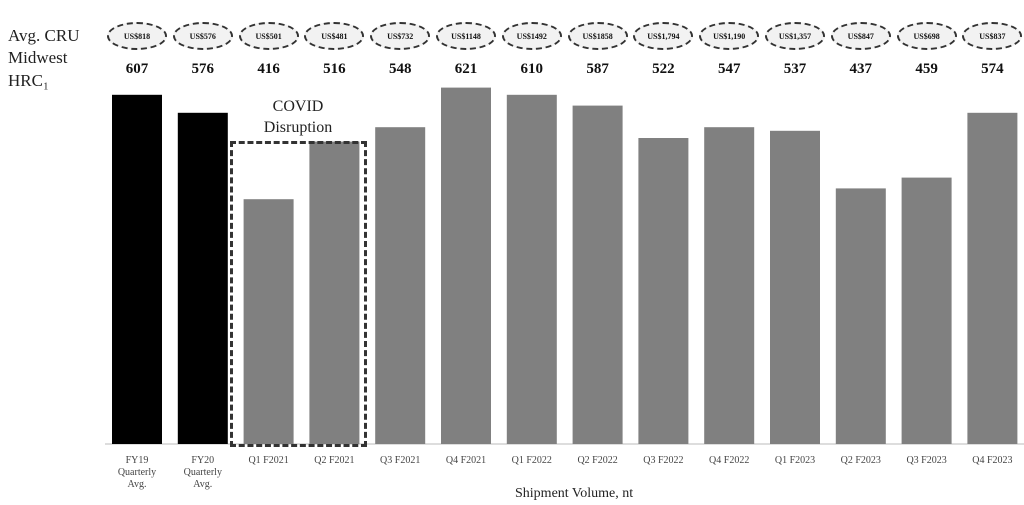 This screenshot has width=1024, height=505. Describe the element at coordinates (203, 69) in the screenshot. I see `bar-value-label: 576` at that location.